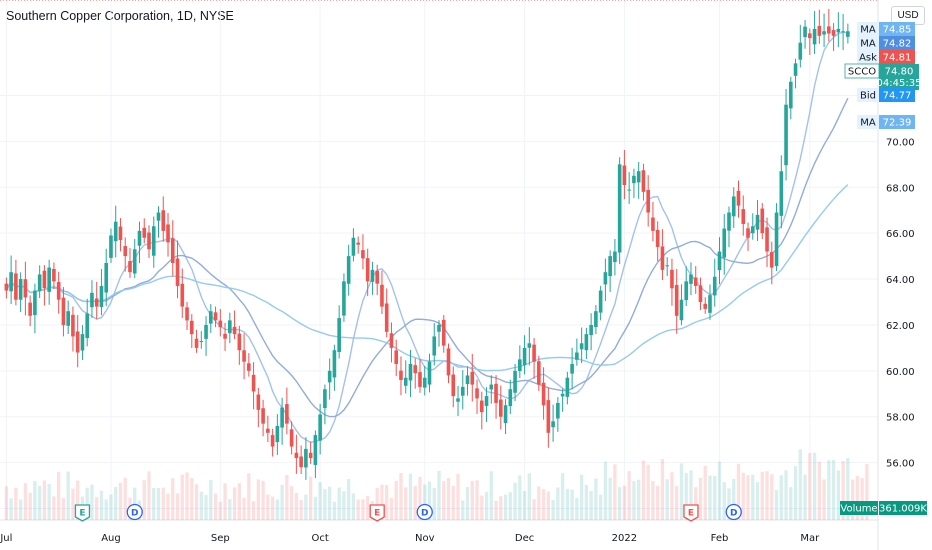  I want to click on x-tick-label: Feb, so click(720, 538).